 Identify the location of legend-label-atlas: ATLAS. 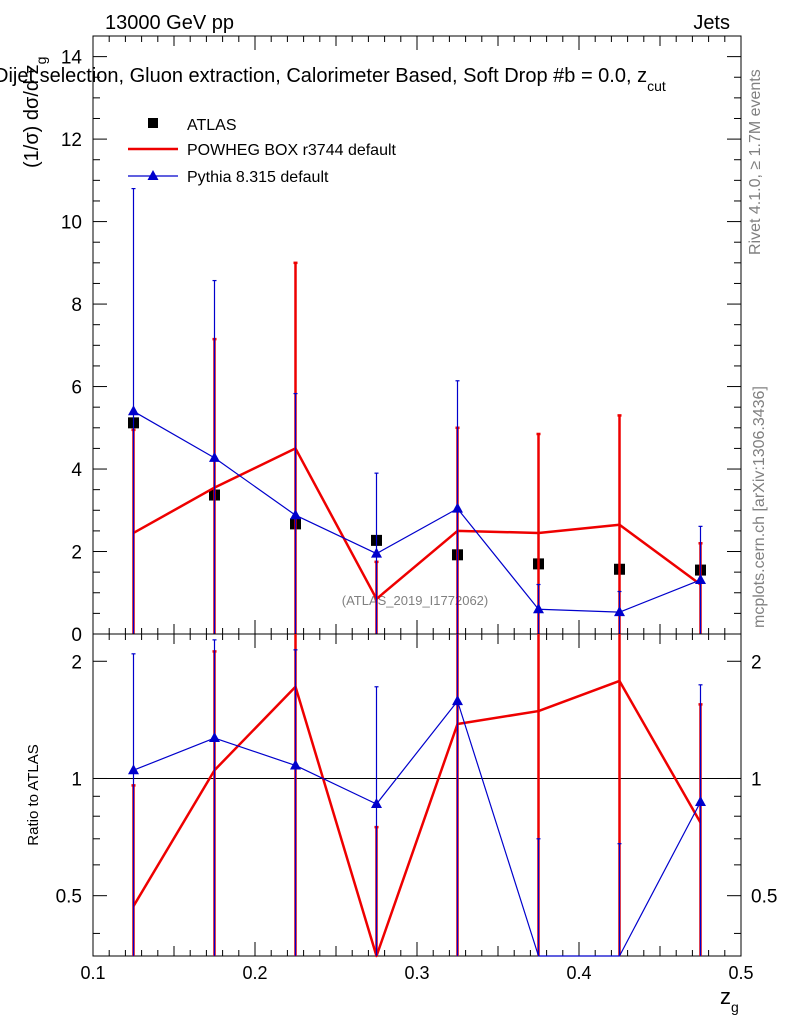
(212, 125).